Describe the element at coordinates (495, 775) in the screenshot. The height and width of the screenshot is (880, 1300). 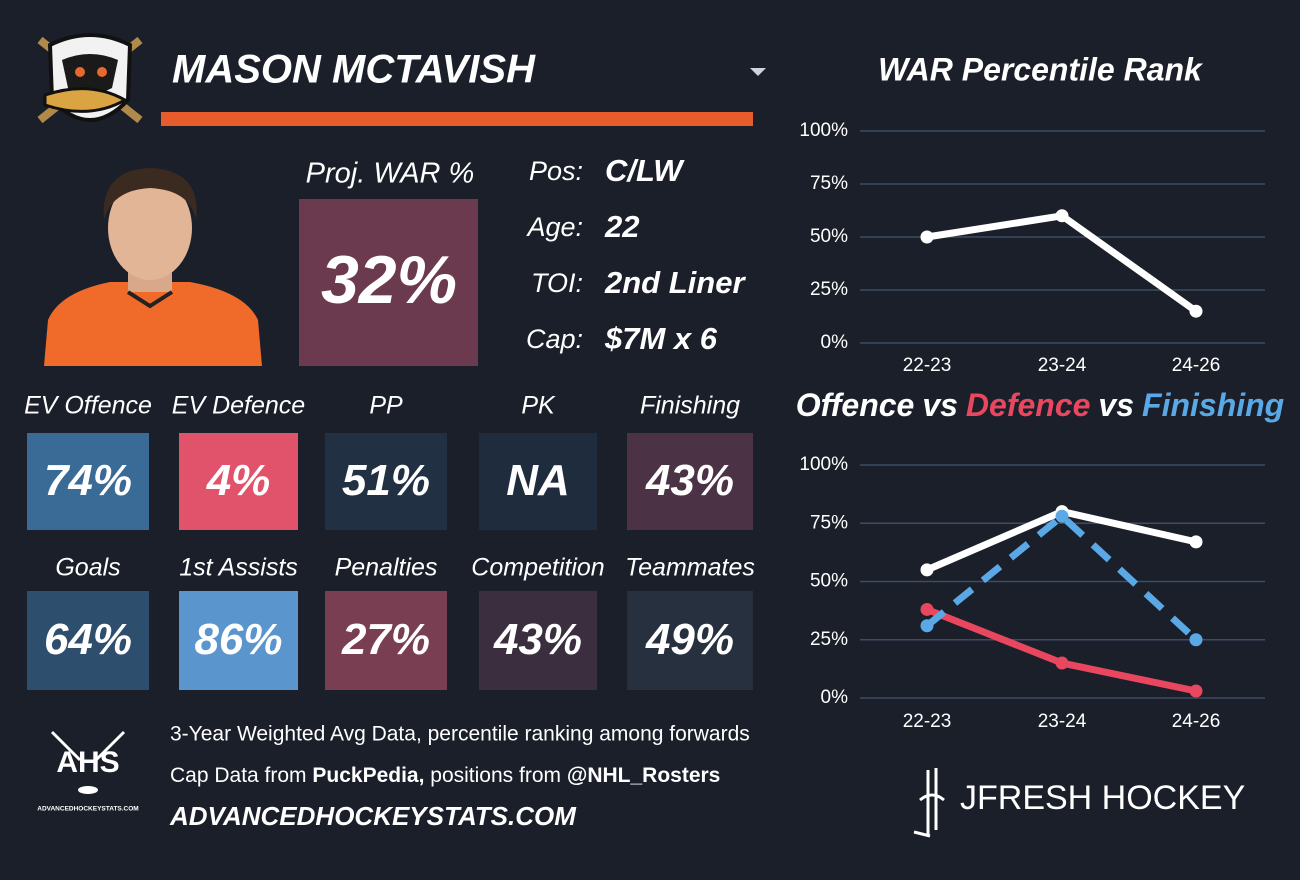
I see `credit-text: positions from` at that location.